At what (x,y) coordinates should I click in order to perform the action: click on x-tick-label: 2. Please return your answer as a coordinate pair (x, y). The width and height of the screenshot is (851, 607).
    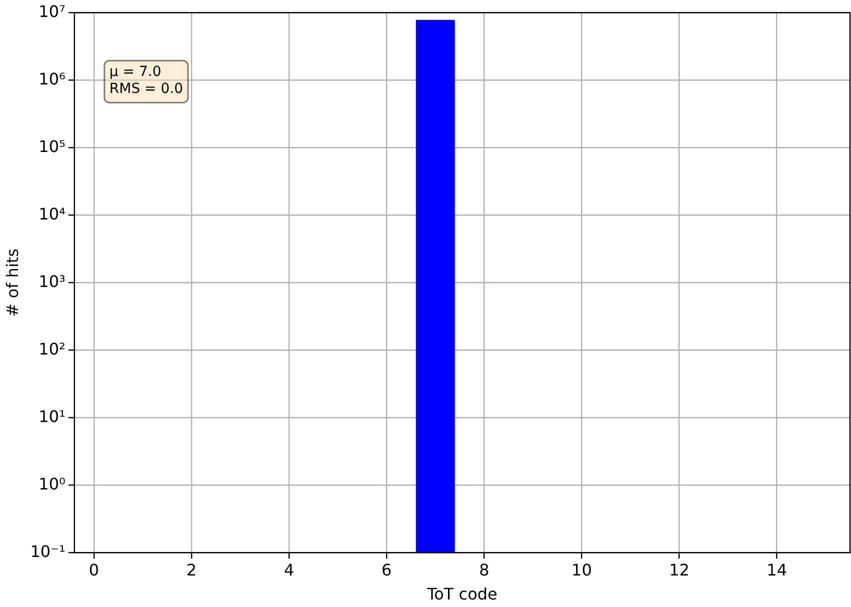
    Looking at the image, I should click on (191, 570).